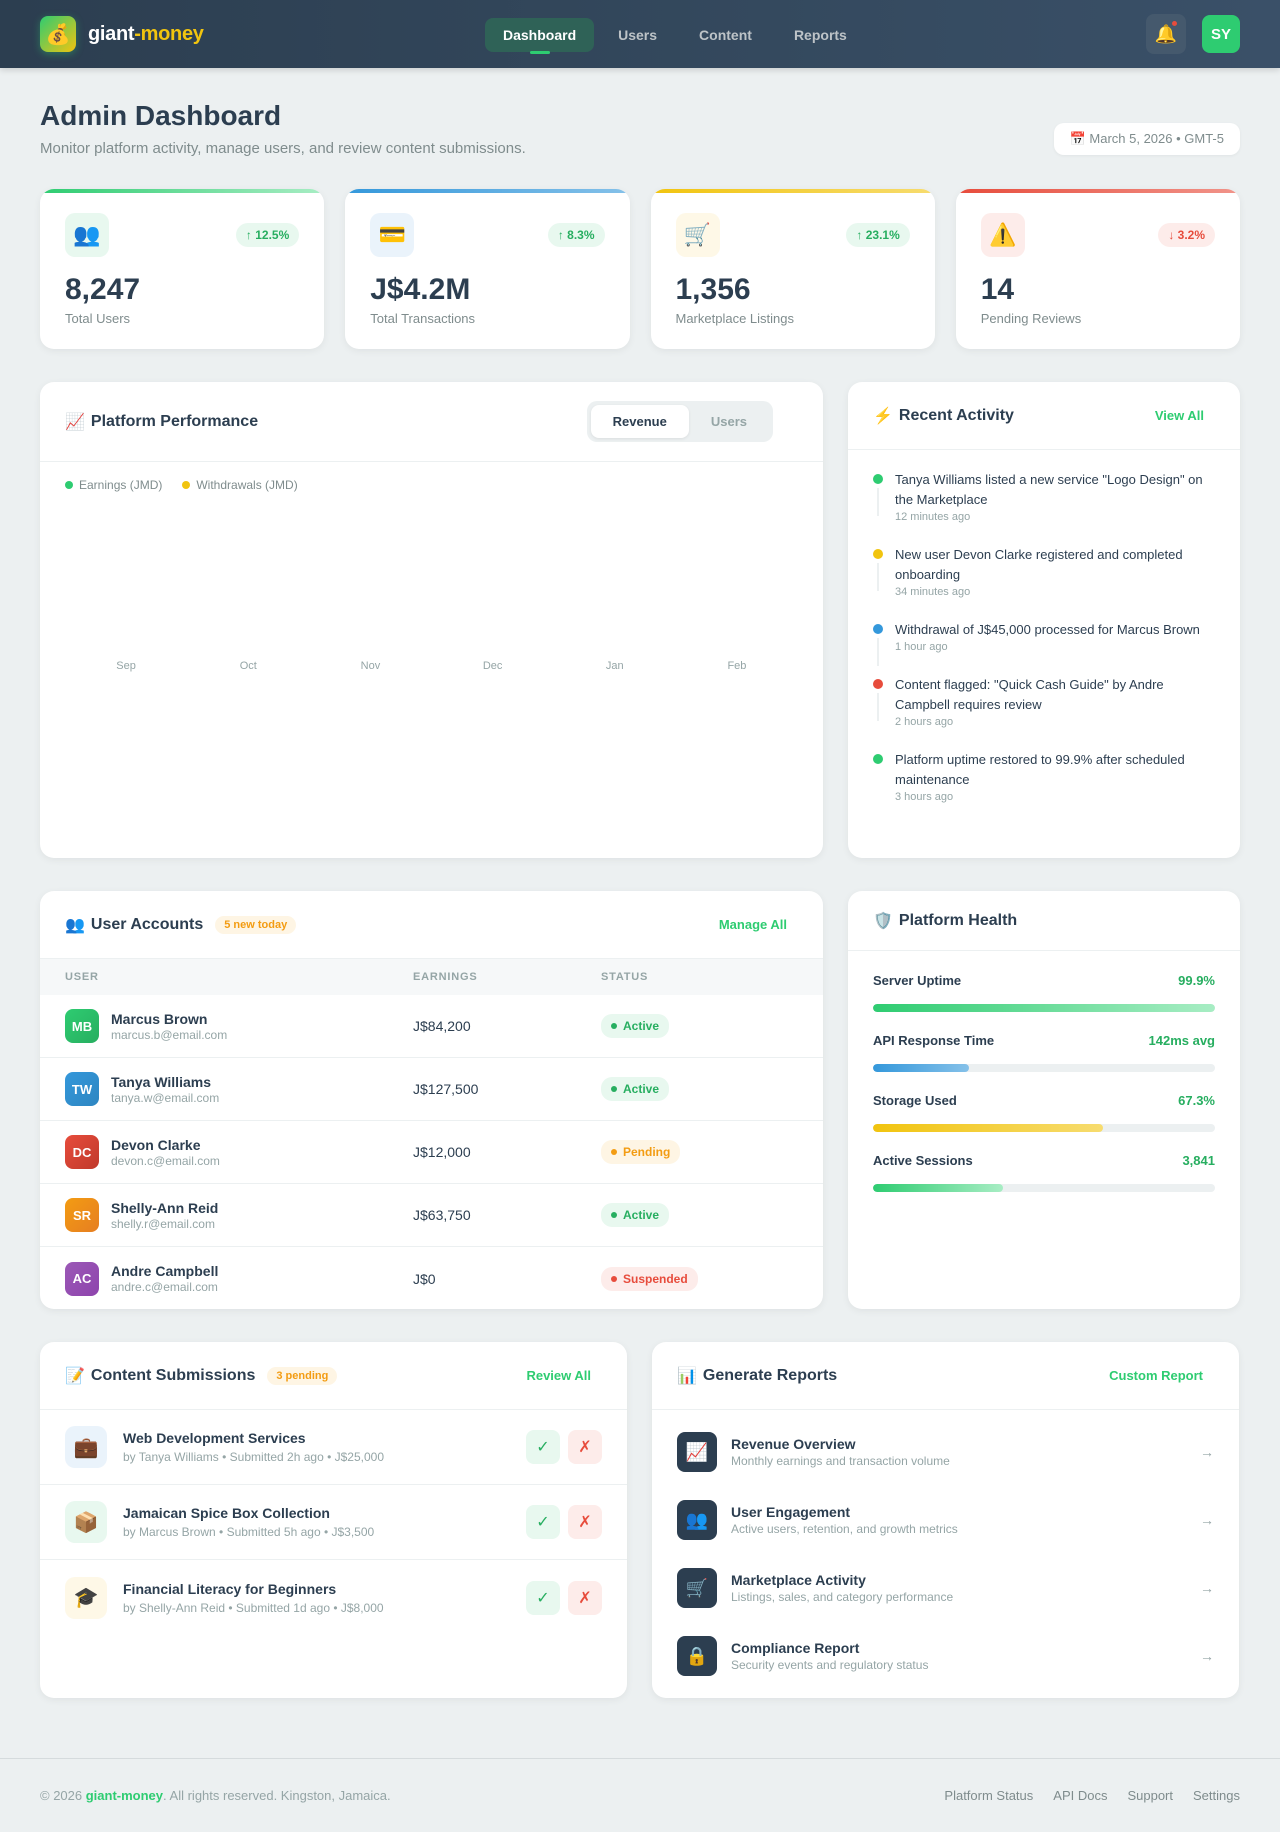 Image resolution: width=1280 pixels, height=1832 pixels. I want to click on footer-link-api-docs: API Docs, so click(1080, 1795).